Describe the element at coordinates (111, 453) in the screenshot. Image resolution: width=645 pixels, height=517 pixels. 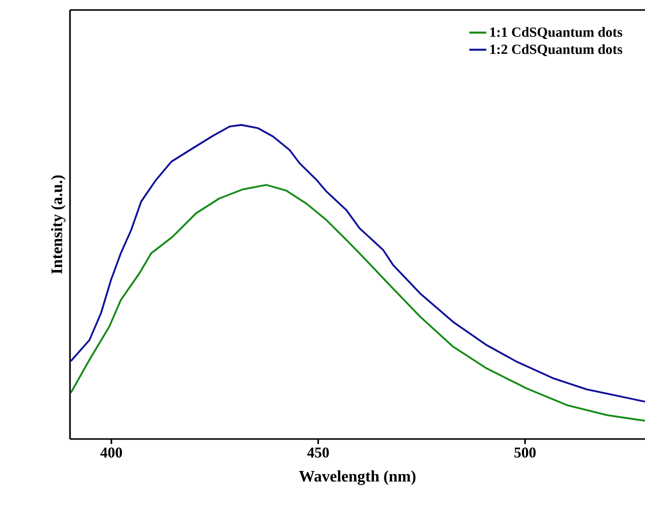
I see `x-tick-label: 400` at that location.